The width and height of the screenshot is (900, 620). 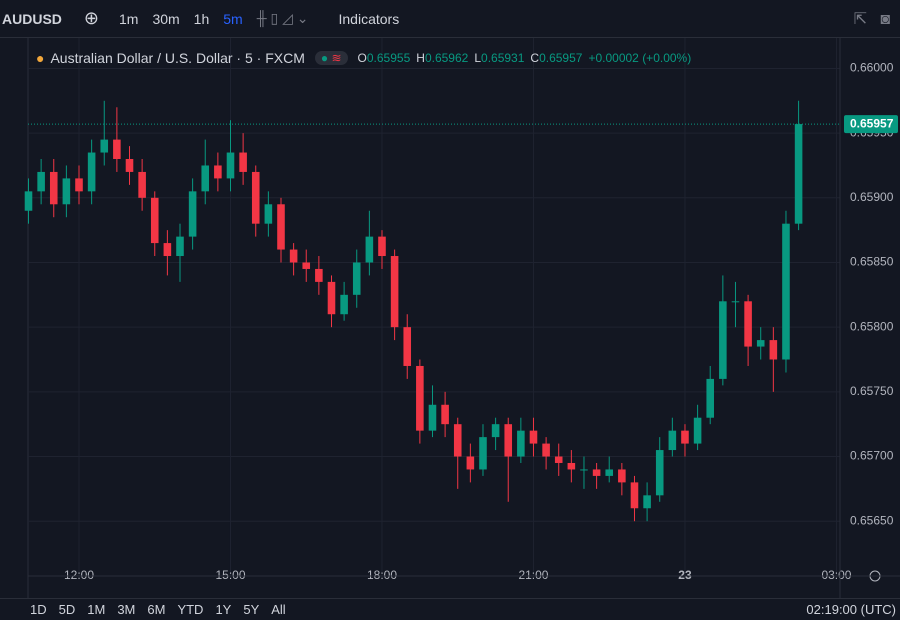 I want to click on interval-button: 30m, so click(x=166, y=18).